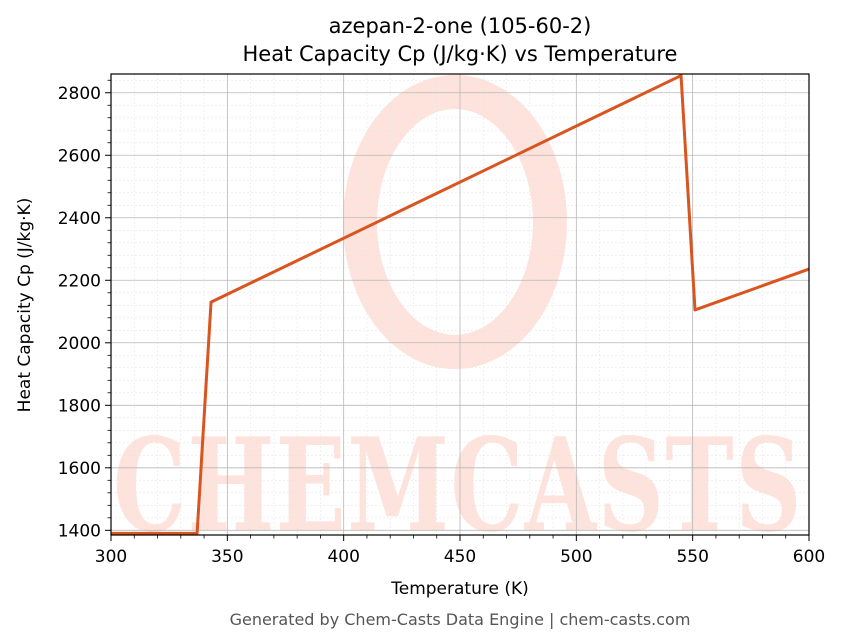 This screenshot has height=644, width=843. Describe the element at coordinates (460, 557) in the screenshot. I see `x-tick-label: 450` at that location.